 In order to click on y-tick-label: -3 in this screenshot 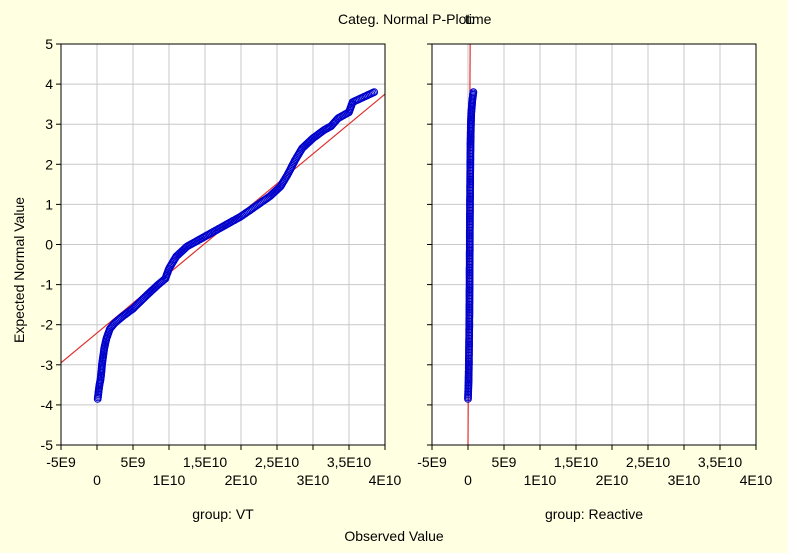, I will do `click(47, 365)`.